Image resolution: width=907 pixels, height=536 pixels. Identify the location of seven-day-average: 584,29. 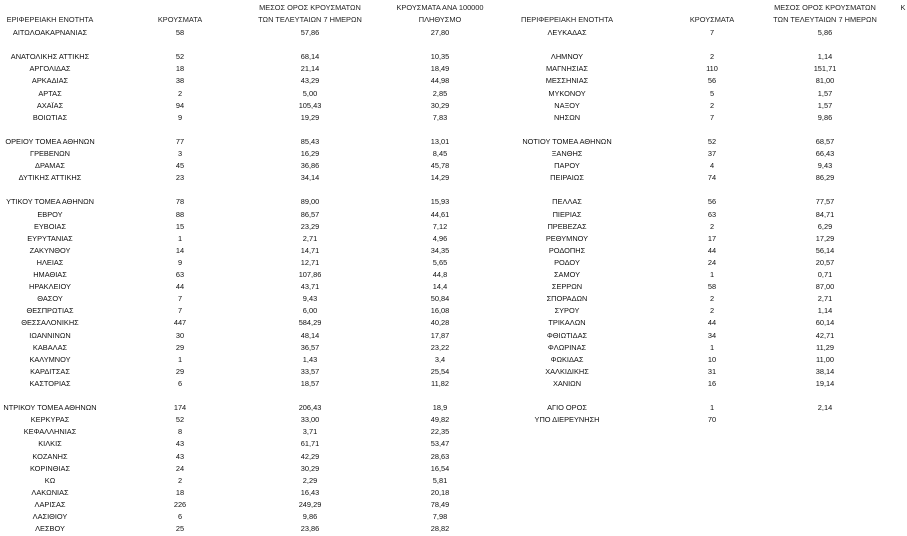
(310, 323).